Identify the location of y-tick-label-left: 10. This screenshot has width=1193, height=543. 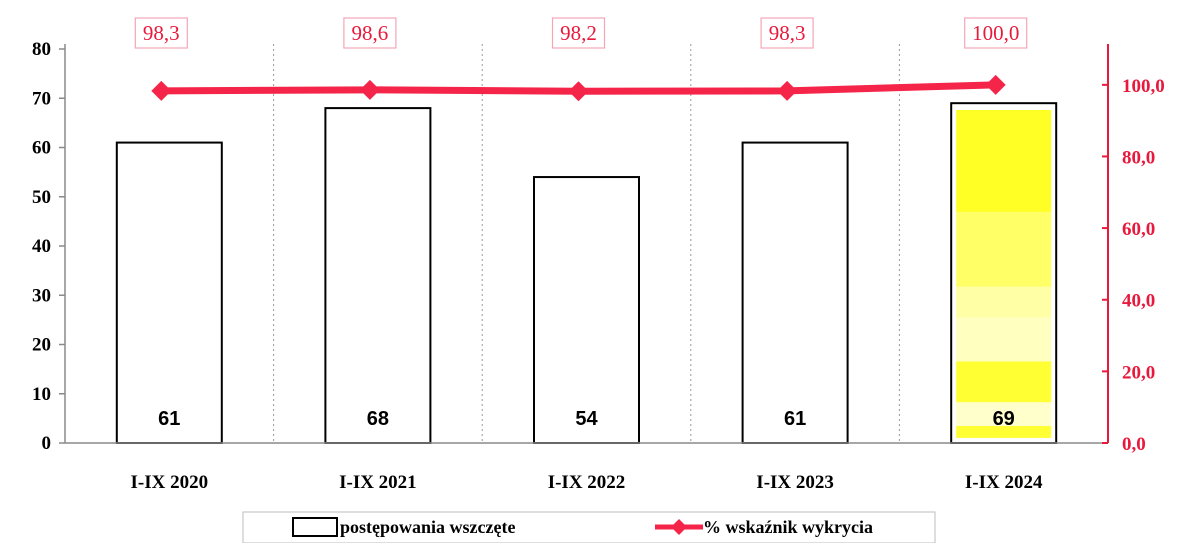
(41, 394).